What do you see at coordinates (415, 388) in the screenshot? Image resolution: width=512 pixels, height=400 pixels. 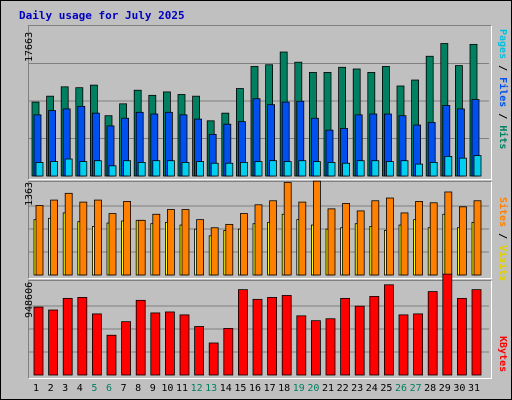 I see `day-label-27: 27` at bounding box center [415, 388].